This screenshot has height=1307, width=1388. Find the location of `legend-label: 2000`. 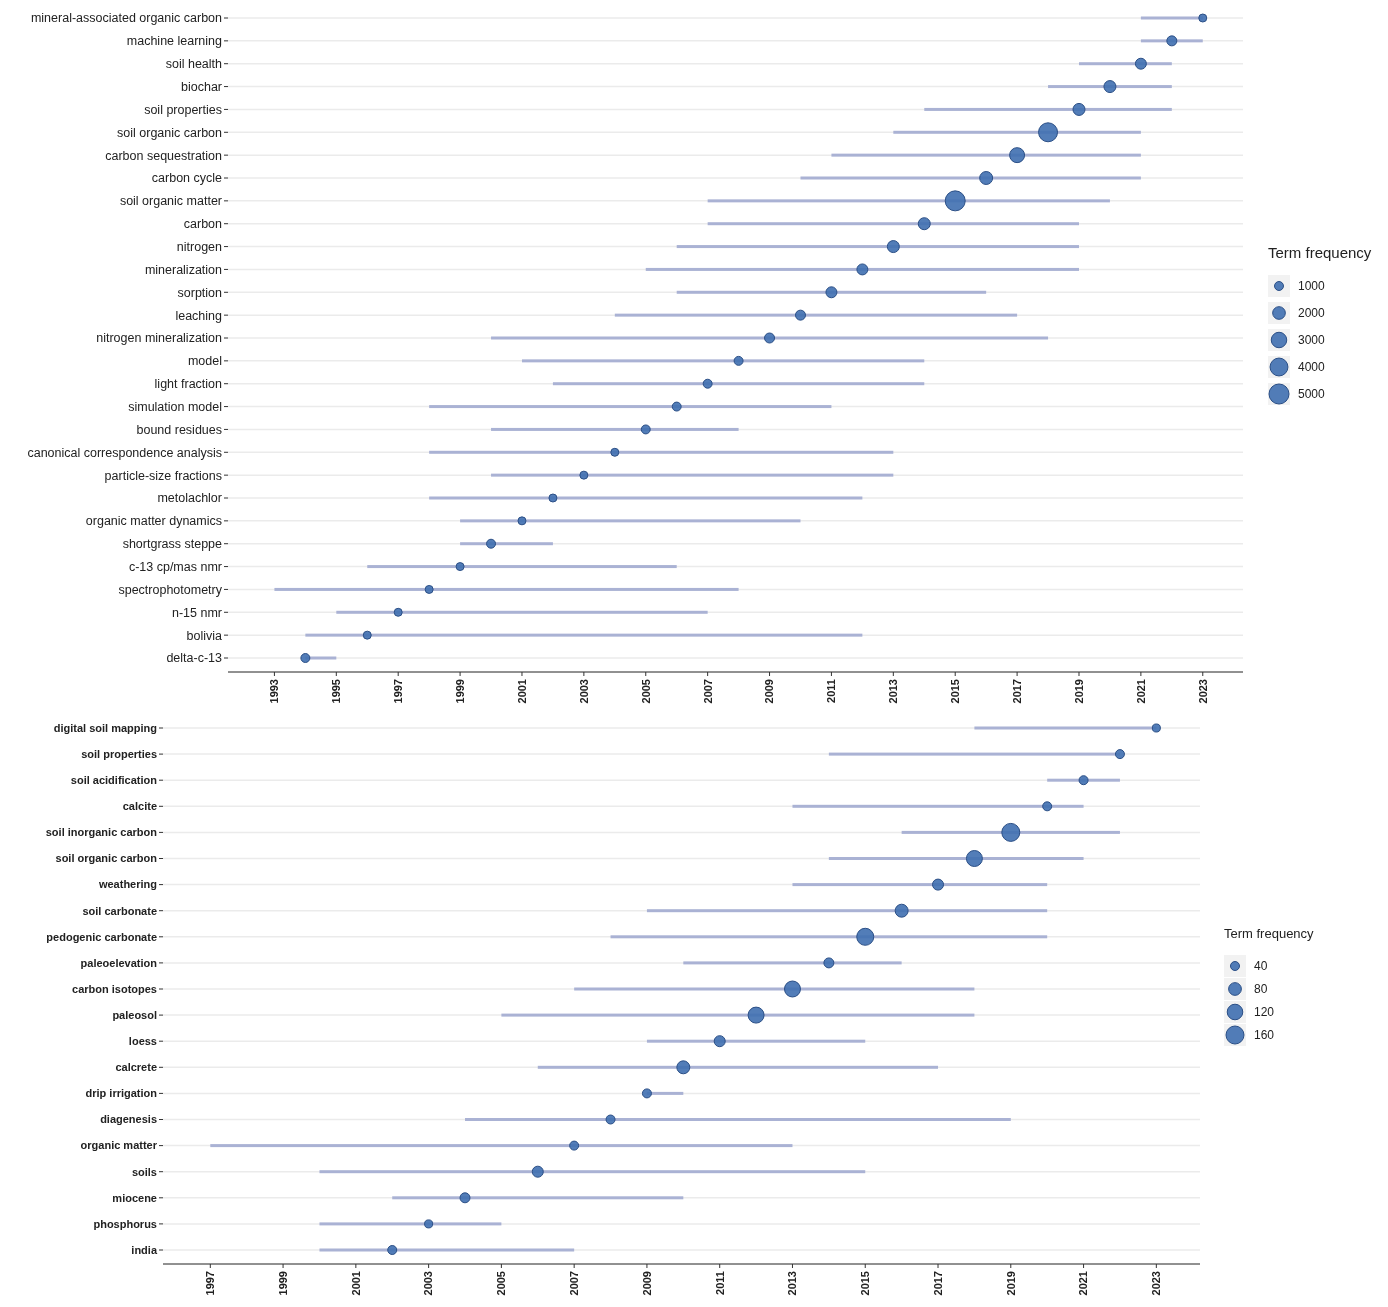

legend-label: 2000 is located at coordinates (1312, 313).